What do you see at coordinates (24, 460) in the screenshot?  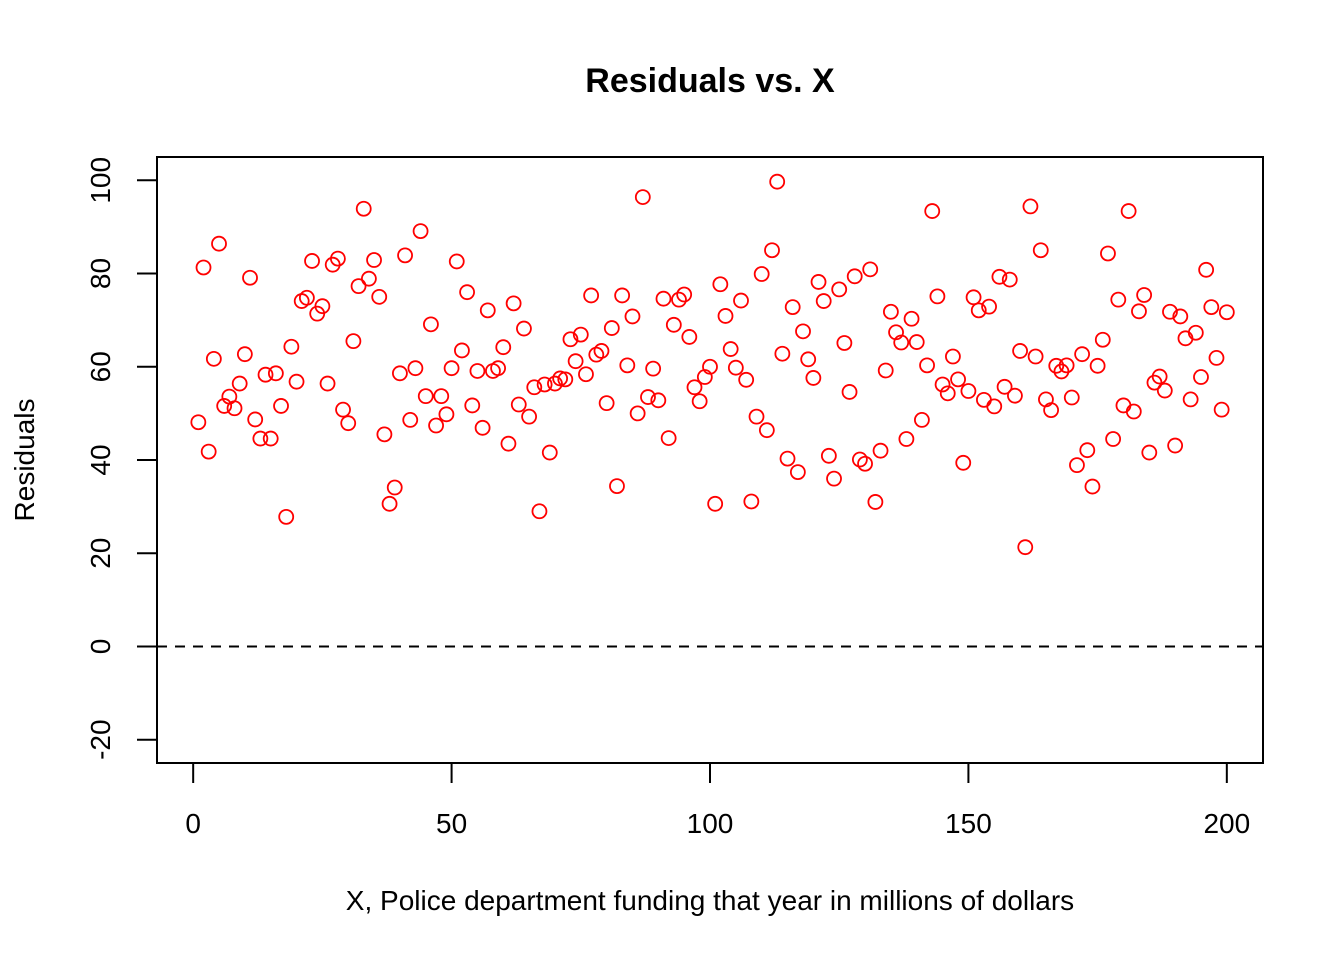 I see `y-axis-label: Residuals` at bounding box center [24, 460].